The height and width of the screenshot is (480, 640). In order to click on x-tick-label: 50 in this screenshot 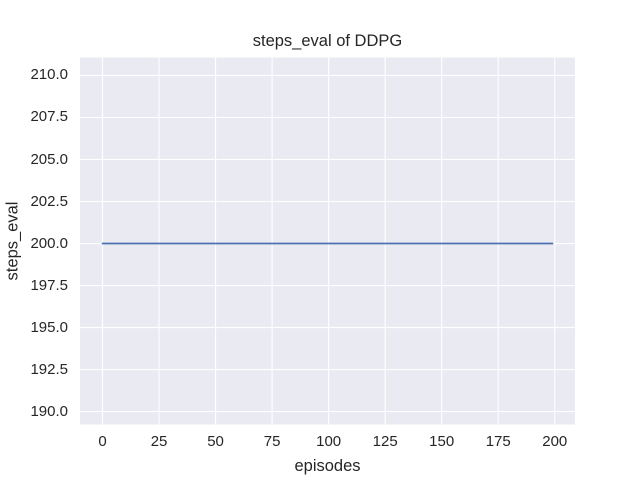, I will do `click(215, 441)`.